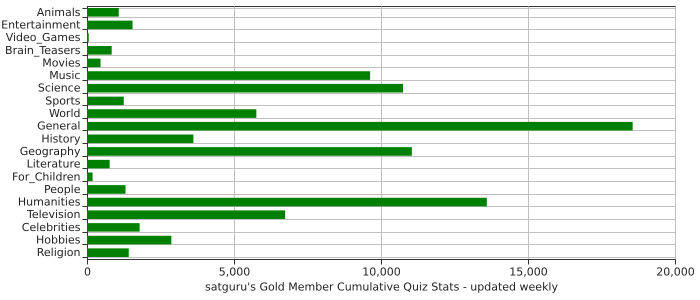 Image resolution: width=700 pixels, height=300 pixels. What do you see at coordinates (58, 253) in the screenshot?
I see `y-tick-label: Religion` at bounding box center [58, 253].